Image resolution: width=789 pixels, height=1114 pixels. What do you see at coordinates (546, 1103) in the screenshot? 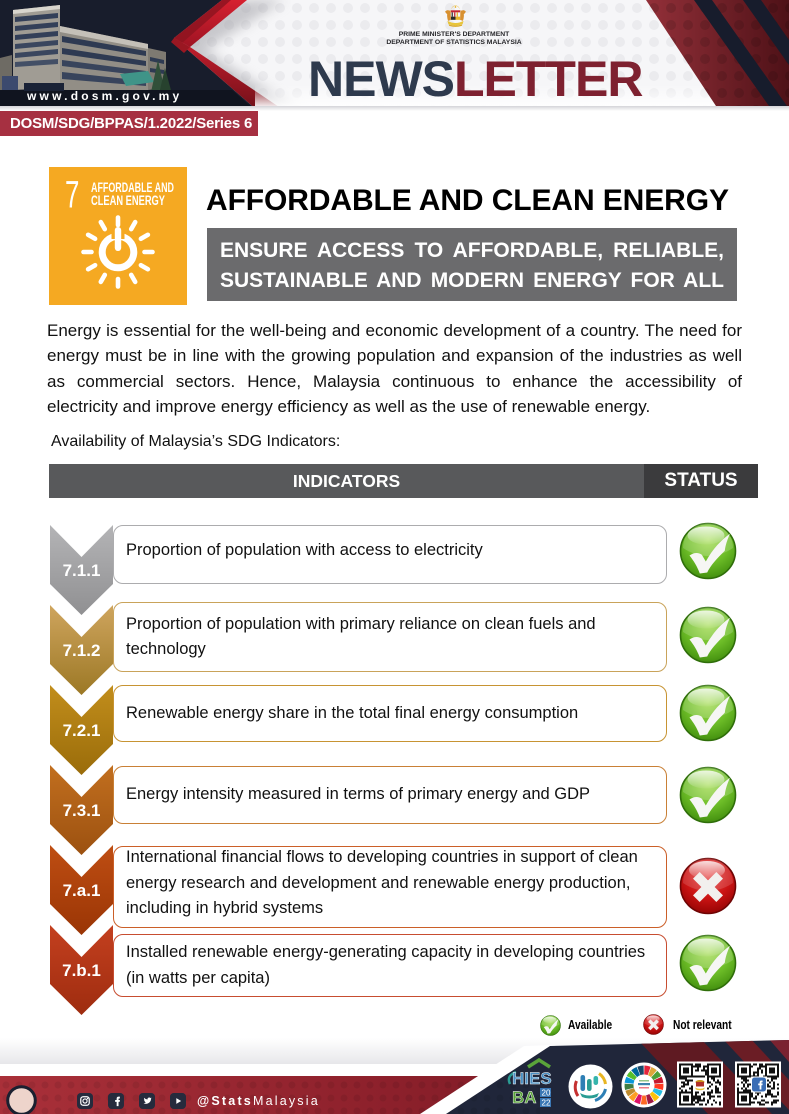
I see `svg-text: 22` at bounding box center [546, 1103].